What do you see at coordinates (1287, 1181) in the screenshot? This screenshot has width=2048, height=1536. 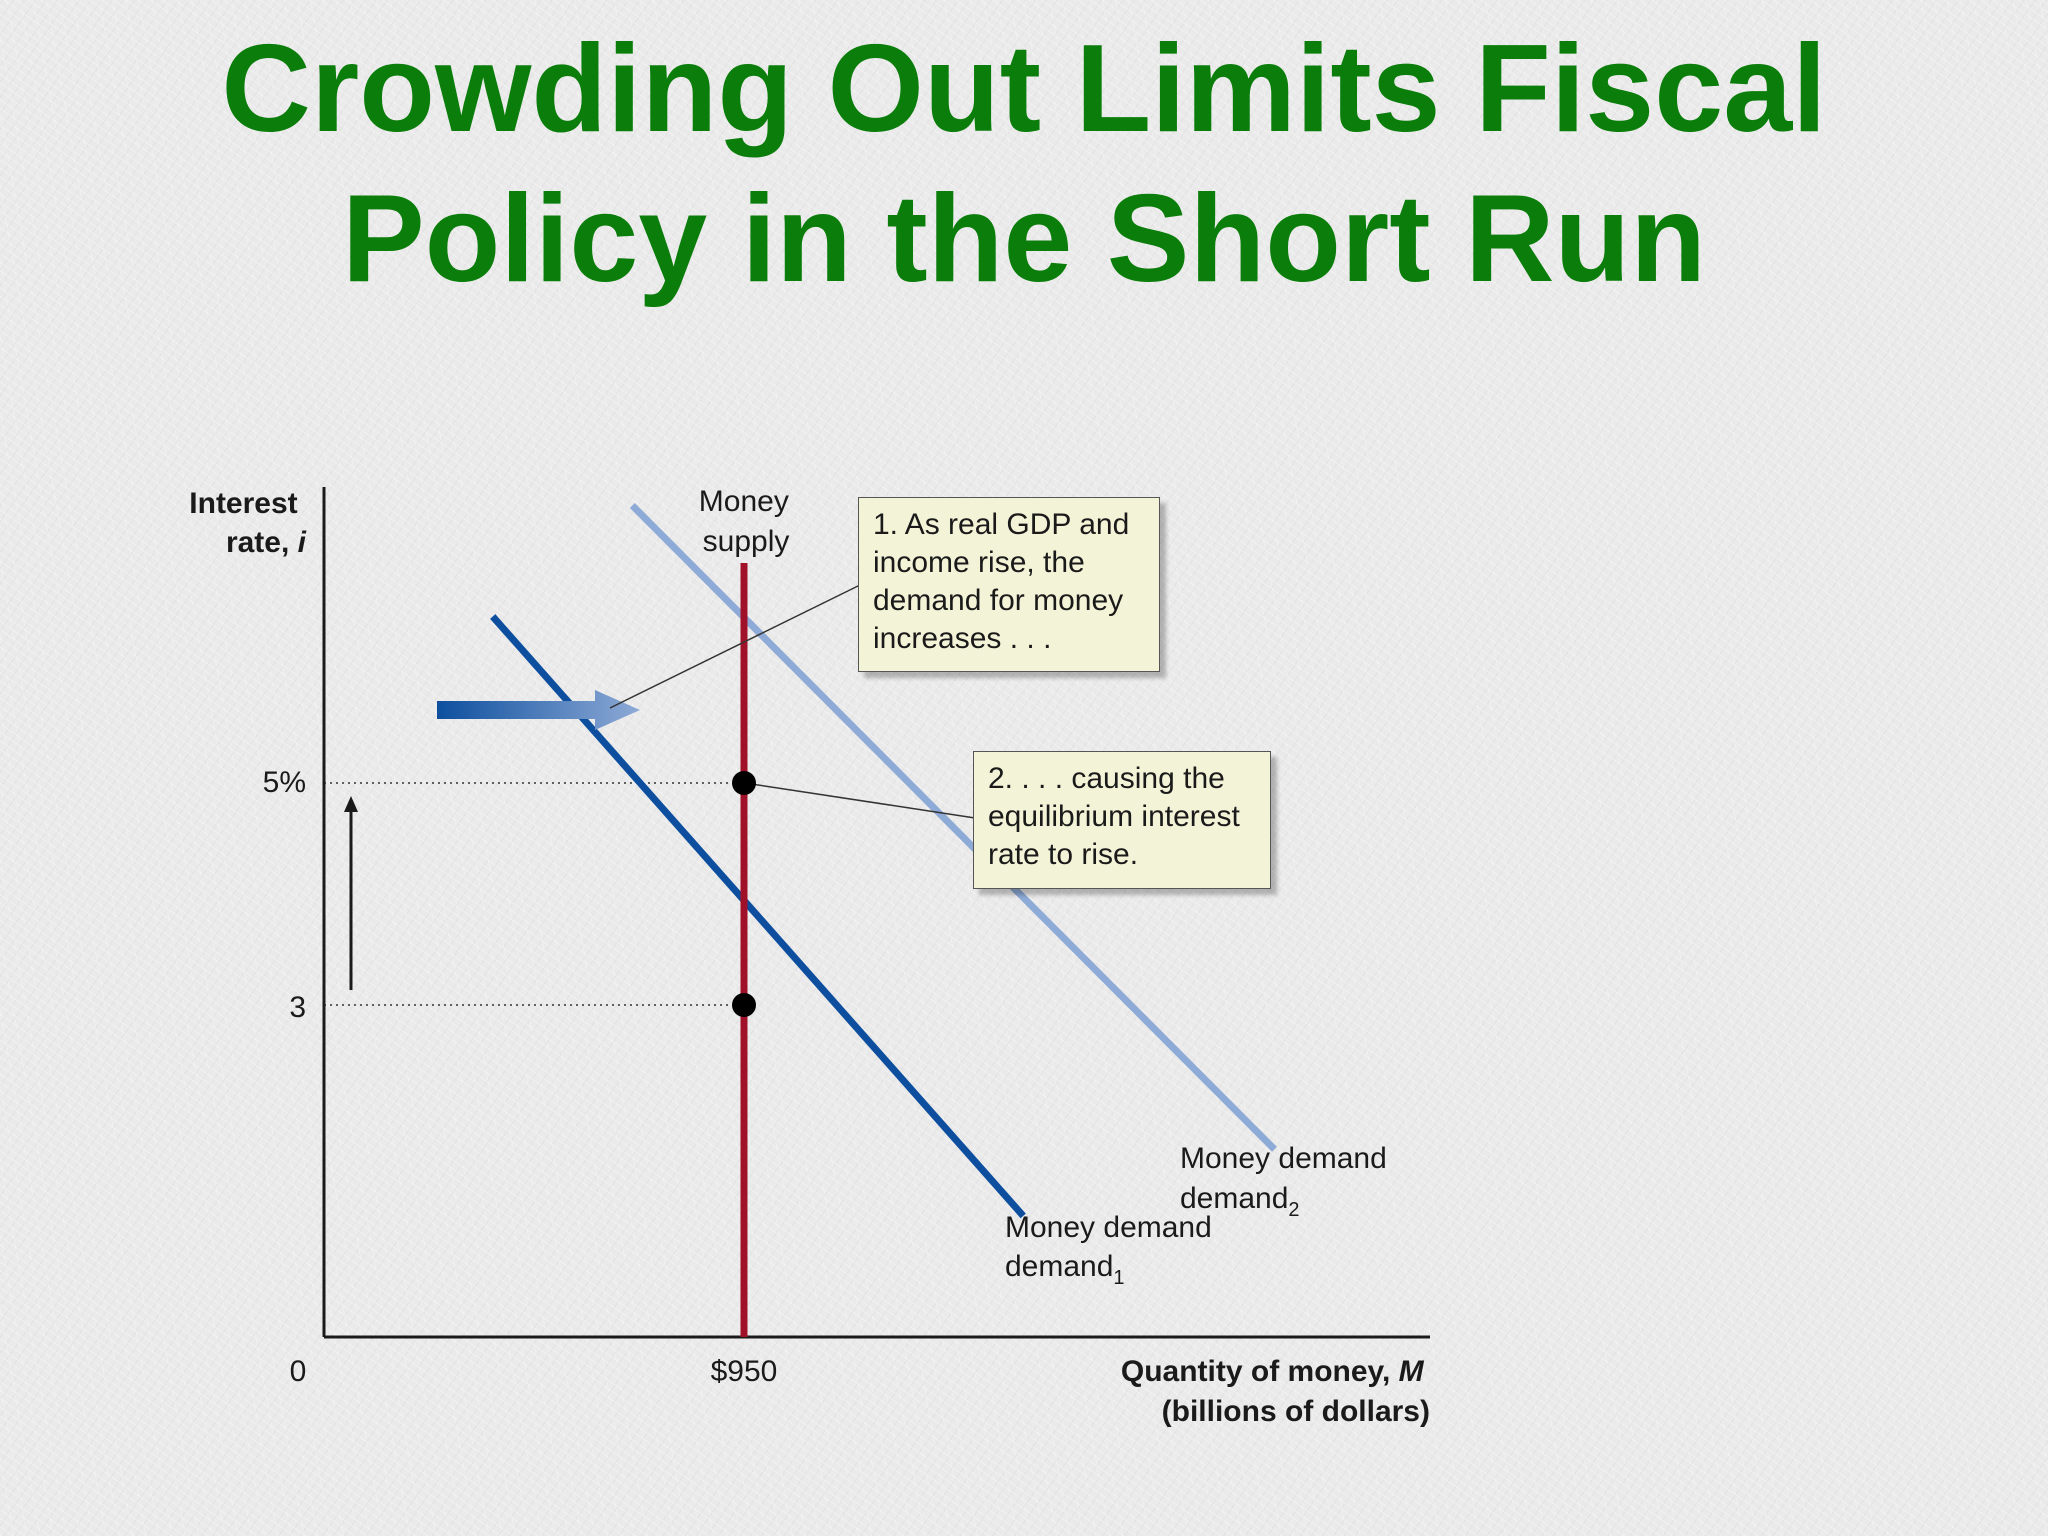 I see `money-demand-2-label: Money demand demand2` at bounding box center [1287, 1181].